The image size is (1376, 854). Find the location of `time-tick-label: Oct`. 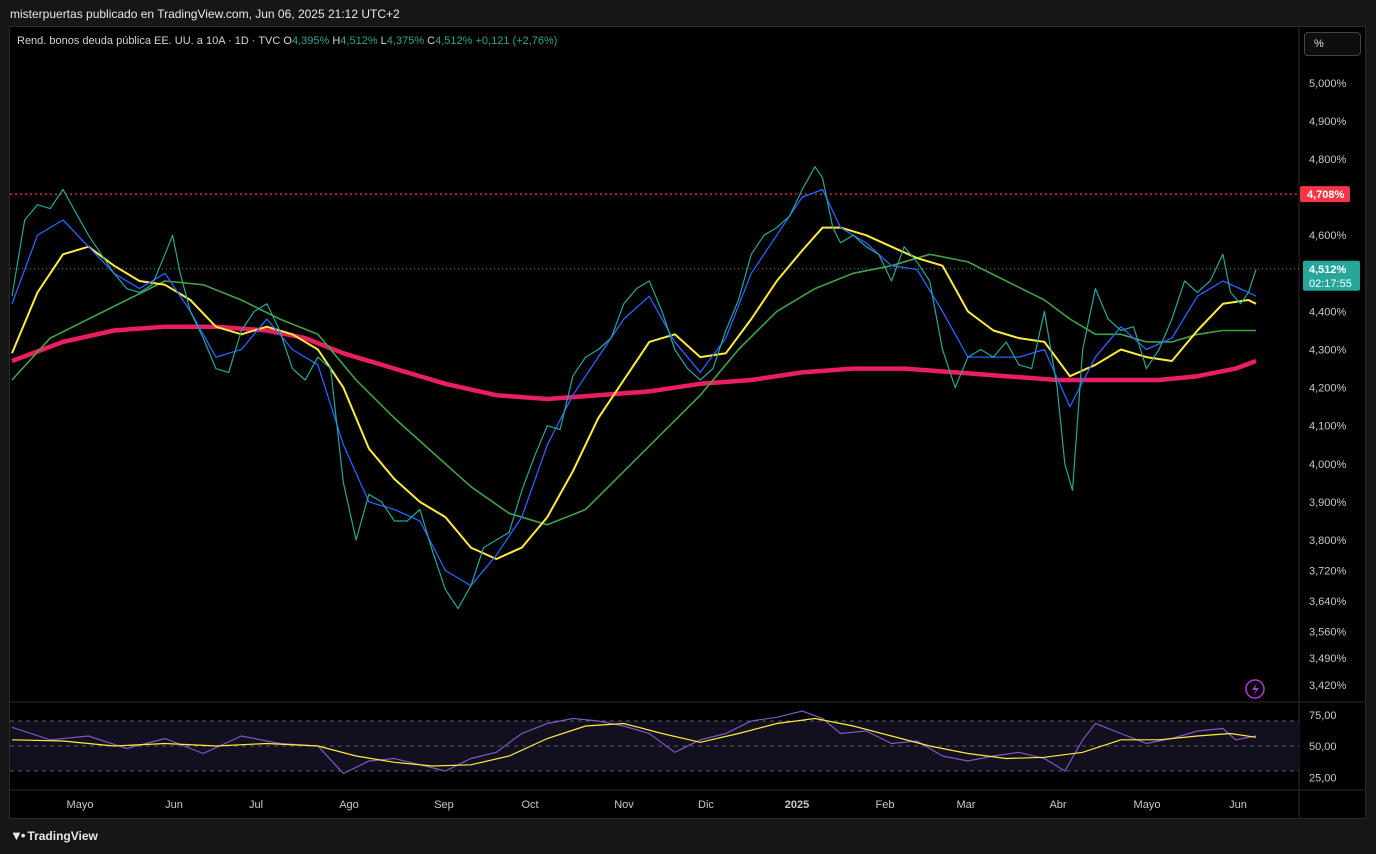

time-tick-label: Oct is located at coordinates (529, 805).